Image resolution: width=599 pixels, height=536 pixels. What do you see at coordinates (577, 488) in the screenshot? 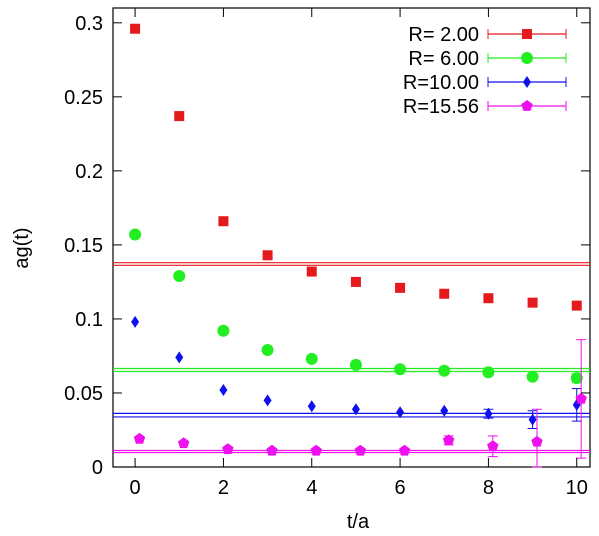
I see `x-tick-label: 10` at bounding box center [577, 488].